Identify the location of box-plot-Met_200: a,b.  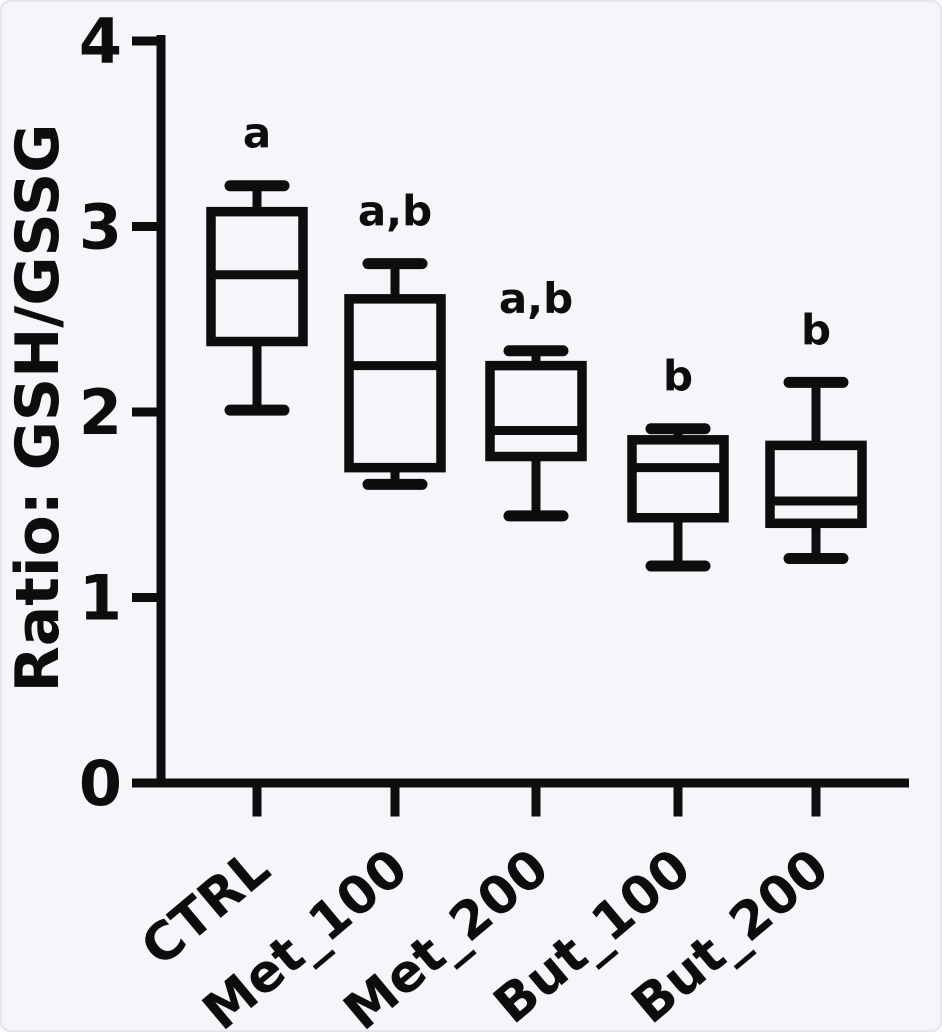
(536, 398).